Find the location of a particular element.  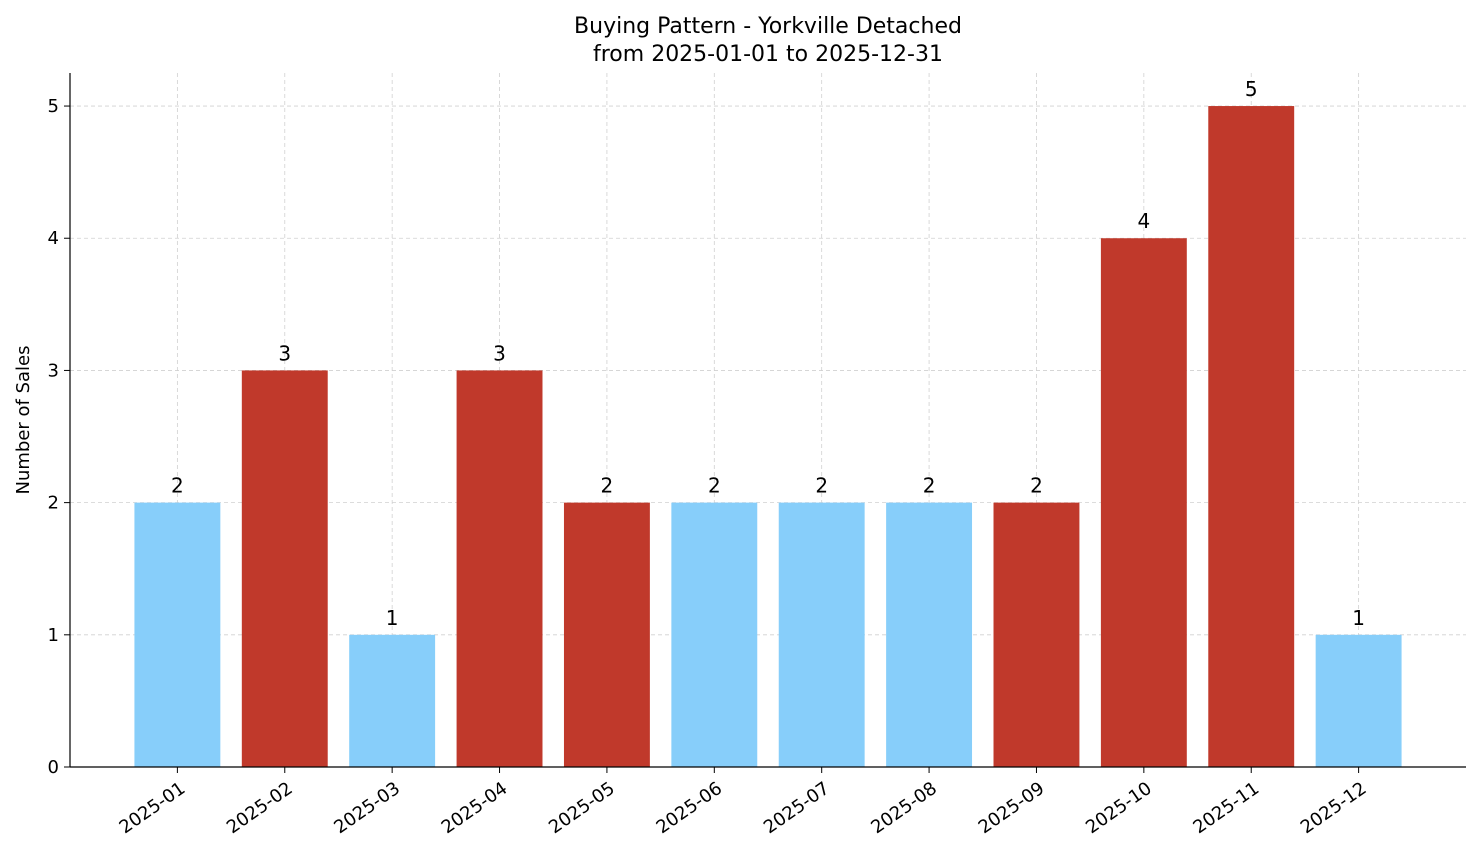

x-tick-label: 2025-04 is located at coordinates (475, 808).